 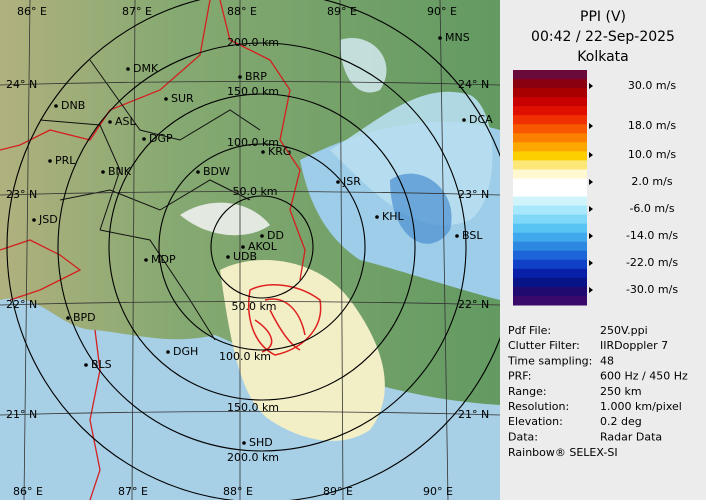 What do you see at coordinates (48, 219) in the screenshot?
I see `place-label: JSD` at bounding box center [48, 219].